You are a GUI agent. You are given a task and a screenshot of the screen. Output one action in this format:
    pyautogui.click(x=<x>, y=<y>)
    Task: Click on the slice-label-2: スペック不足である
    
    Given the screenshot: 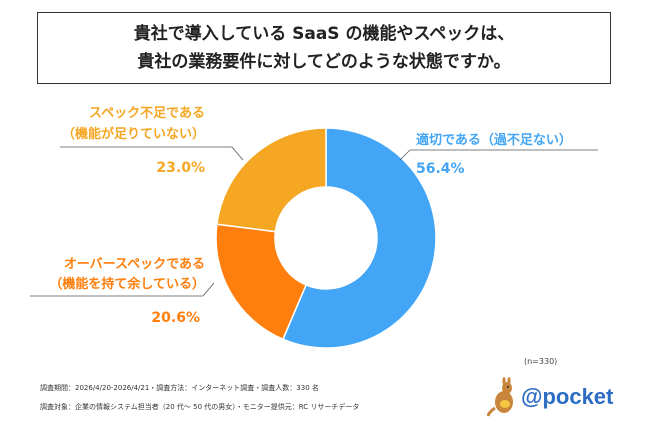 What is the action you would take?
    pyautogui.click(x=147, y=113)
    